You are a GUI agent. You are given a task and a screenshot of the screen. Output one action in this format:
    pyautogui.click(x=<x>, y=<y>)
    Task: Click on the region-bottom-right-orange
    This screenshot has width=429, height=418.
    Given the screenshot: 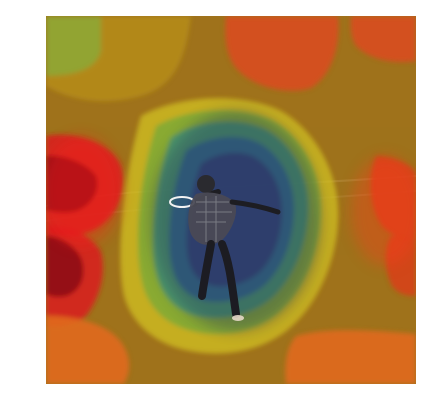 What is the action you would take?
    pyautogui.click(x=350, y=357)
    